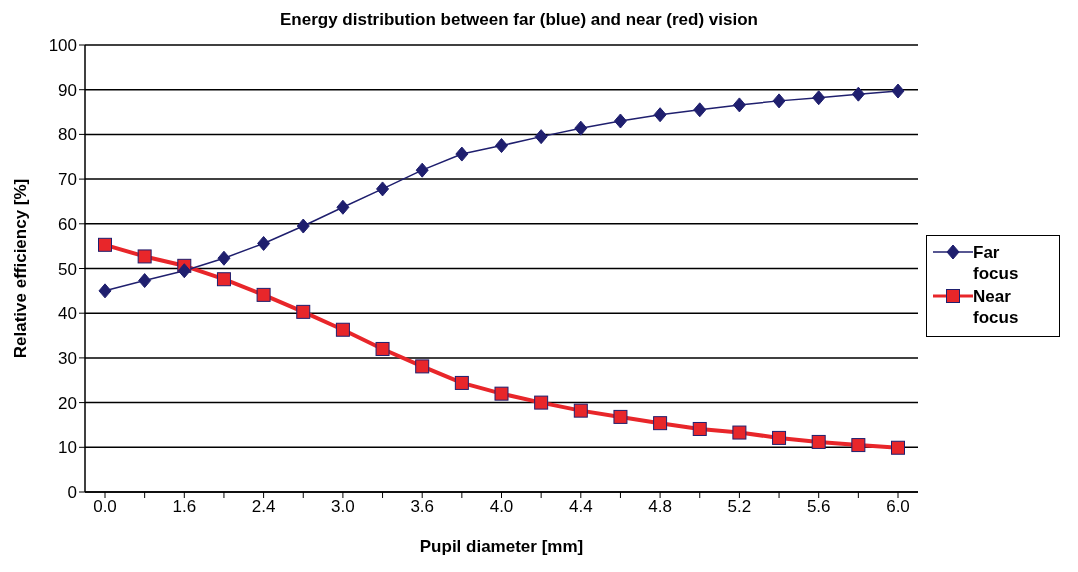  I want to click on y-tick-label: 90, so click(67, 90).